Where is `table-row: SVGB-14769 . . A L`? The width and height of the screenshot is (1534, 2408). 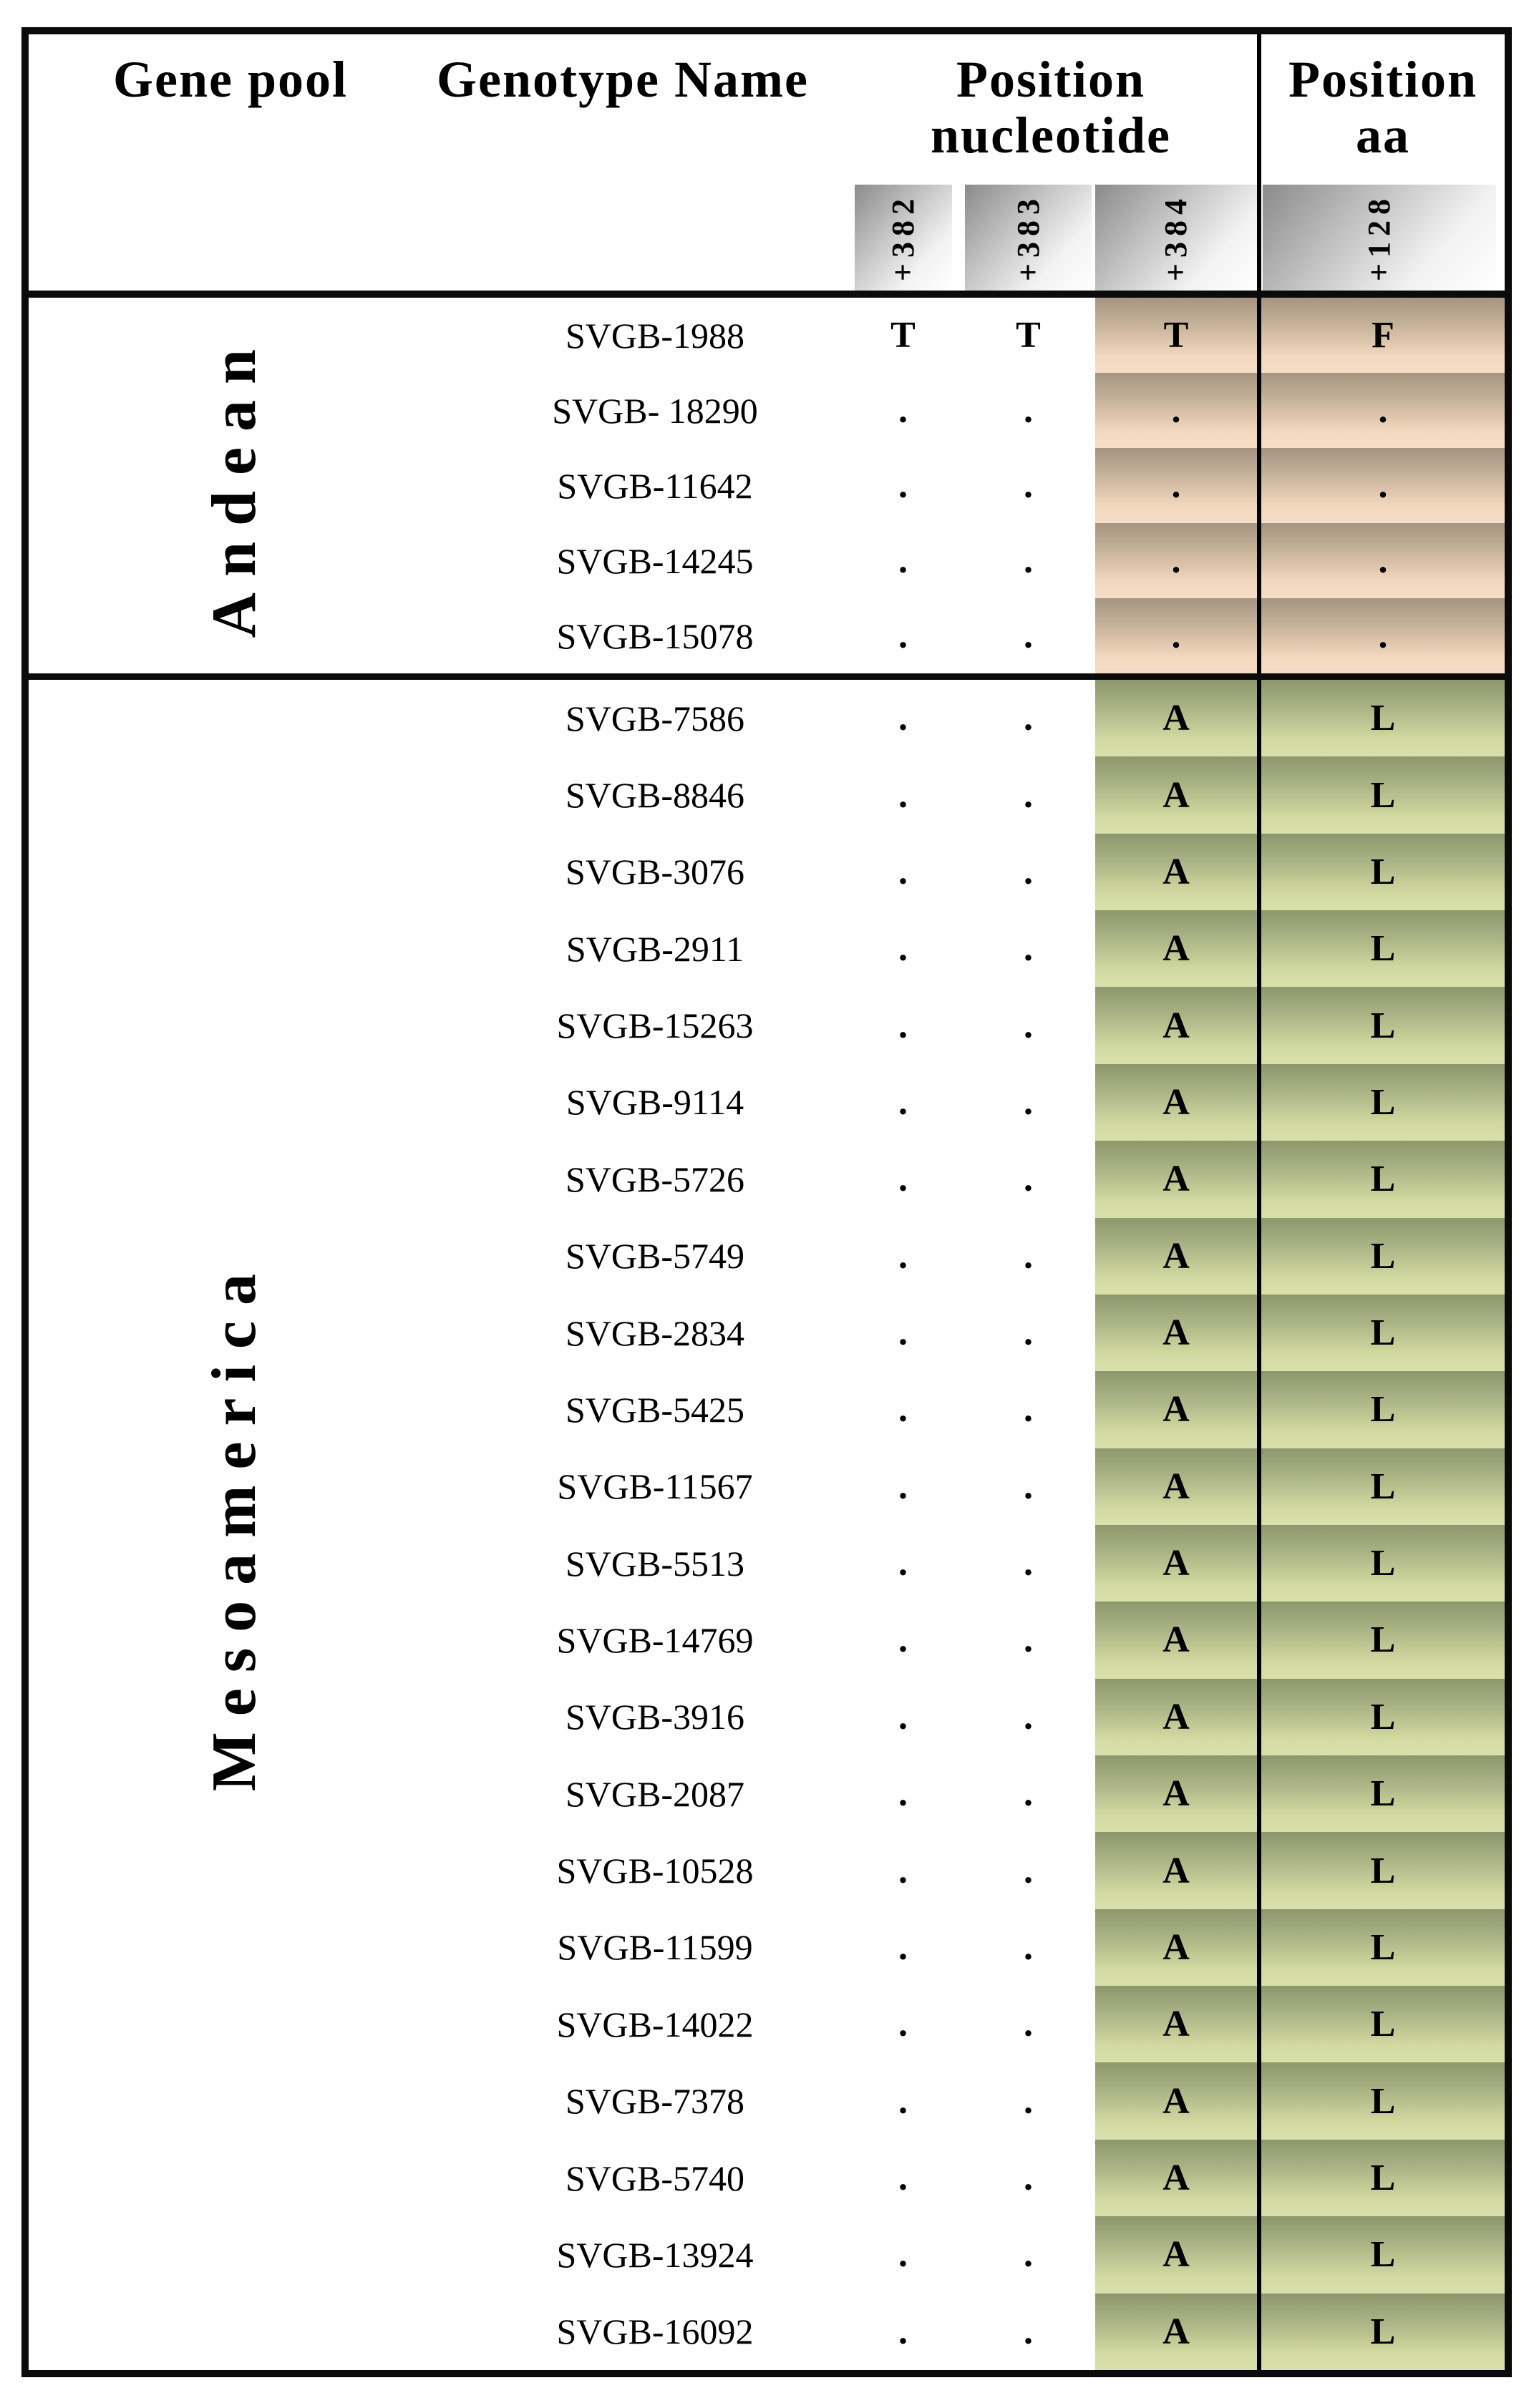 table-row: SVGB-14769 . . A L is located at coordinates (953, 1640).